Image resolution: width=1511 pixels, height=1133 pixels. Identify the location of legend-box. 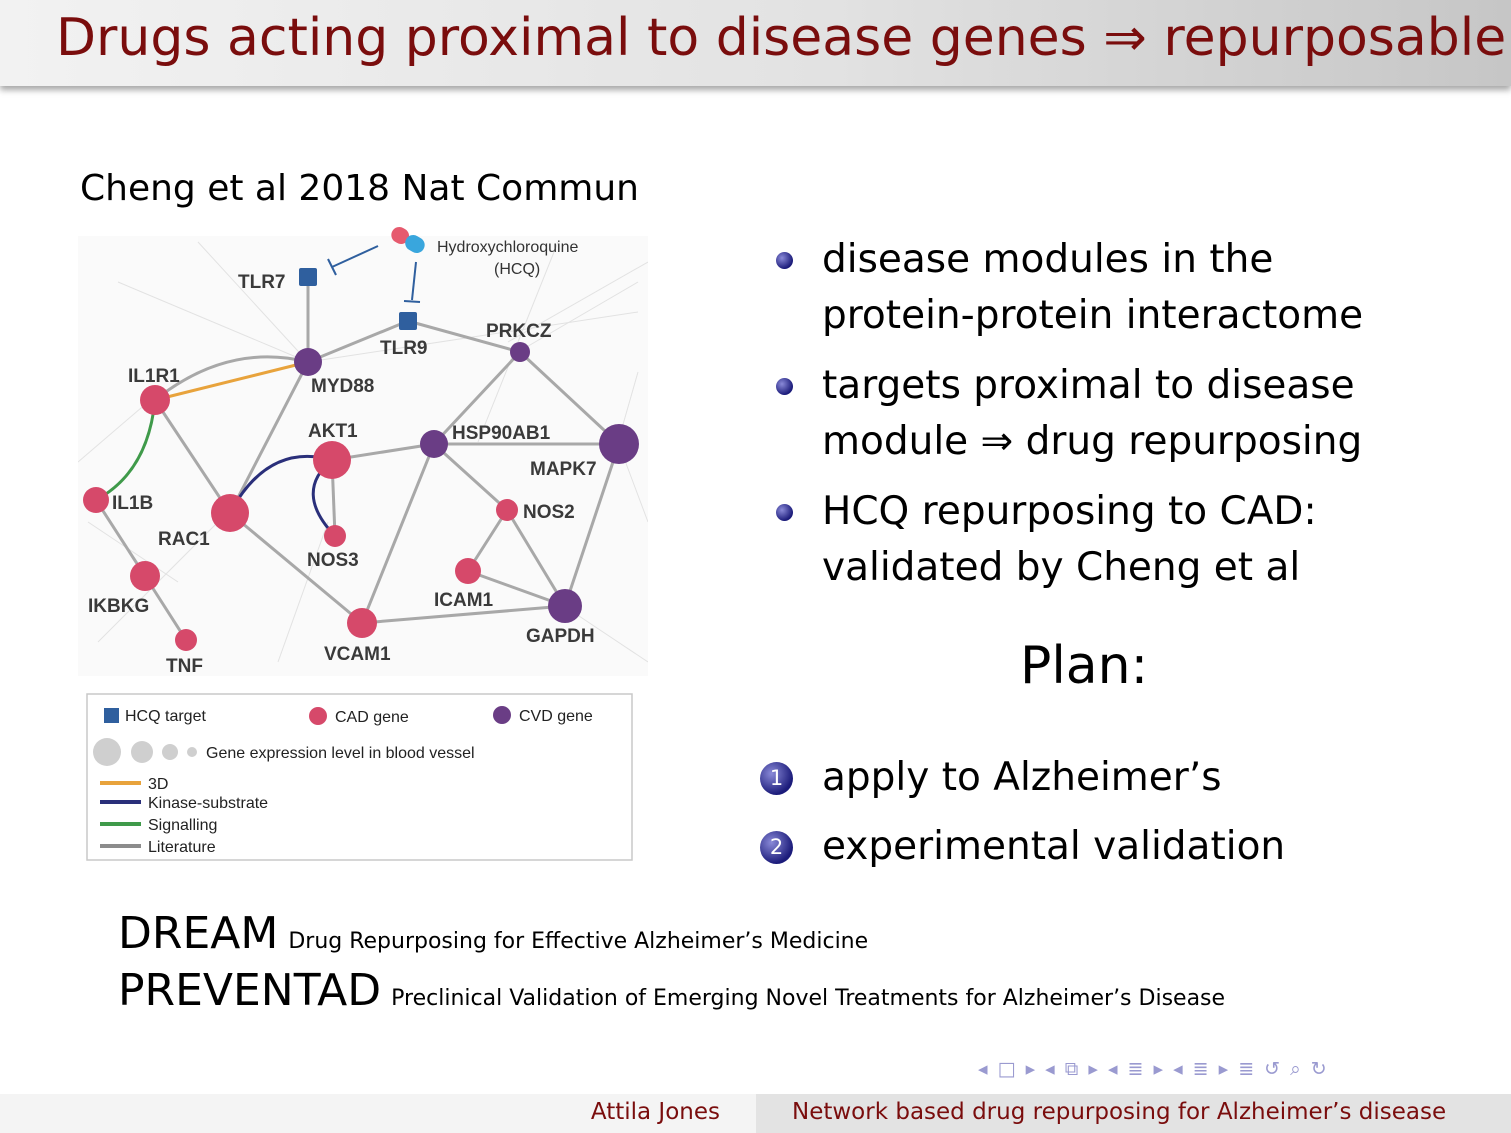
(359, 777).